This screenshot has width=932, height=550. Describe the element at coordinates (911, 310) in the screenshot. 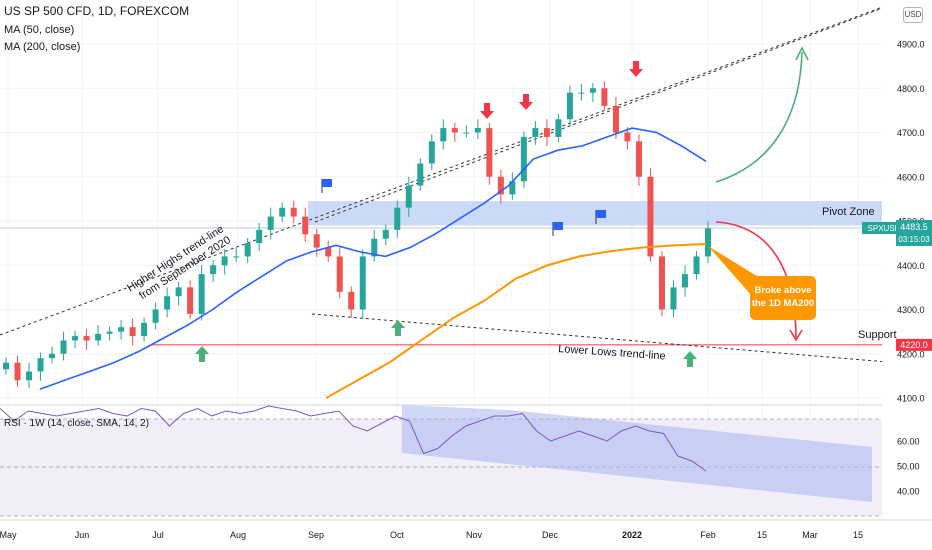

I see `price-tick-label: 4300.0` at that location.